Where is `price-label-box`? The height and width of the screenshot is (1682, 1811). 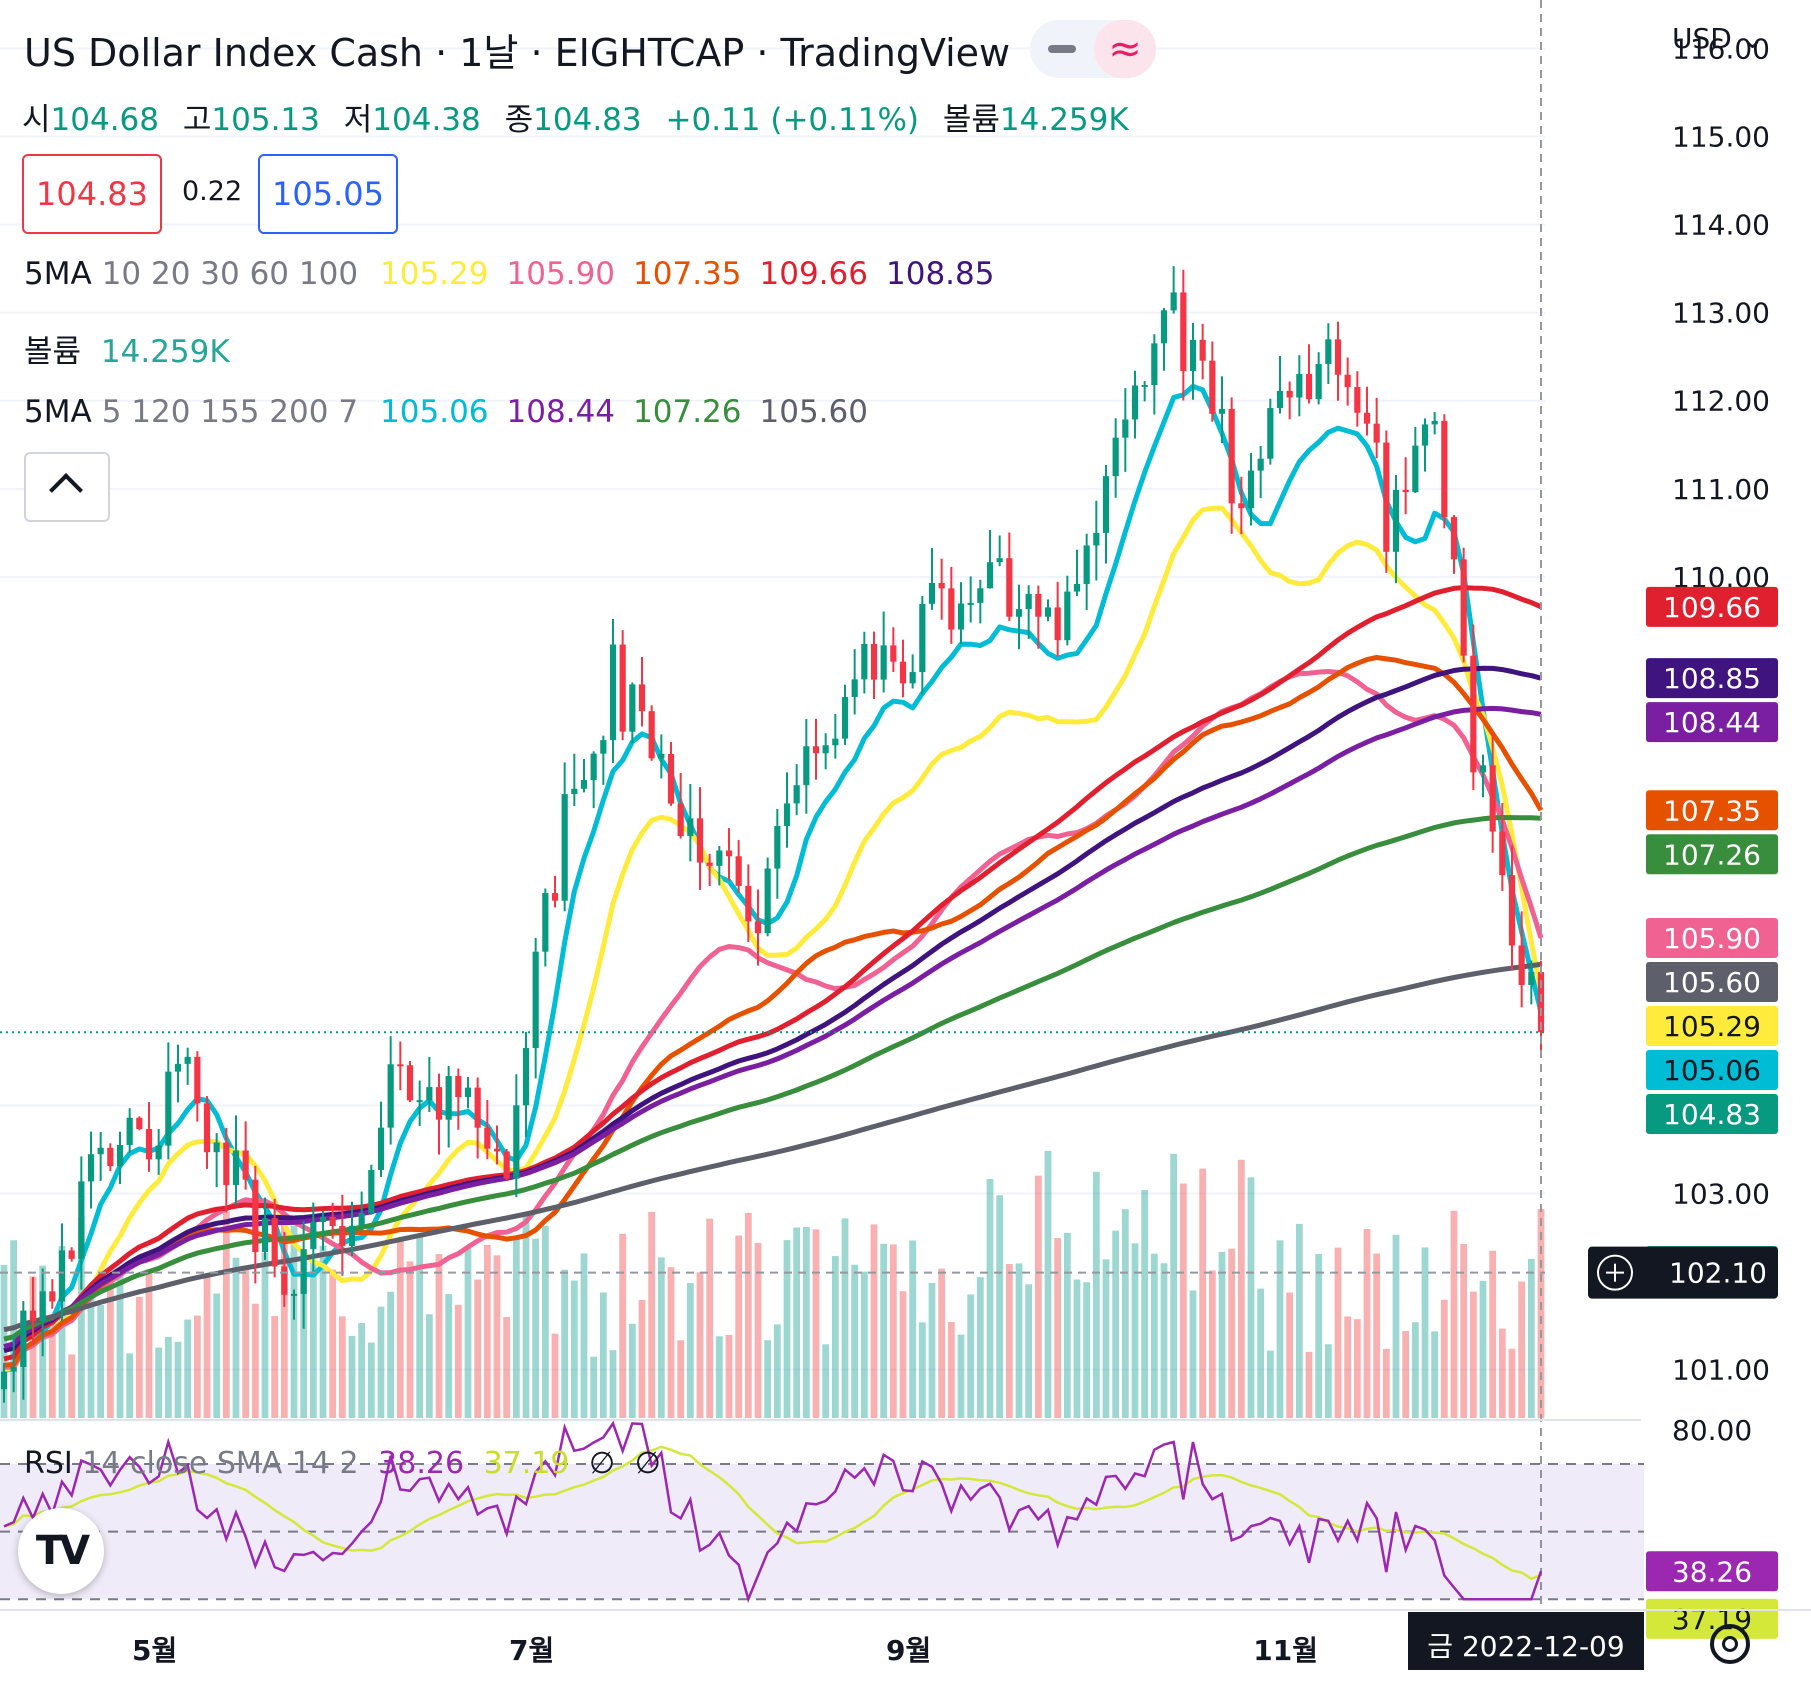 price-label-box is located at coordinates (1712, 678).